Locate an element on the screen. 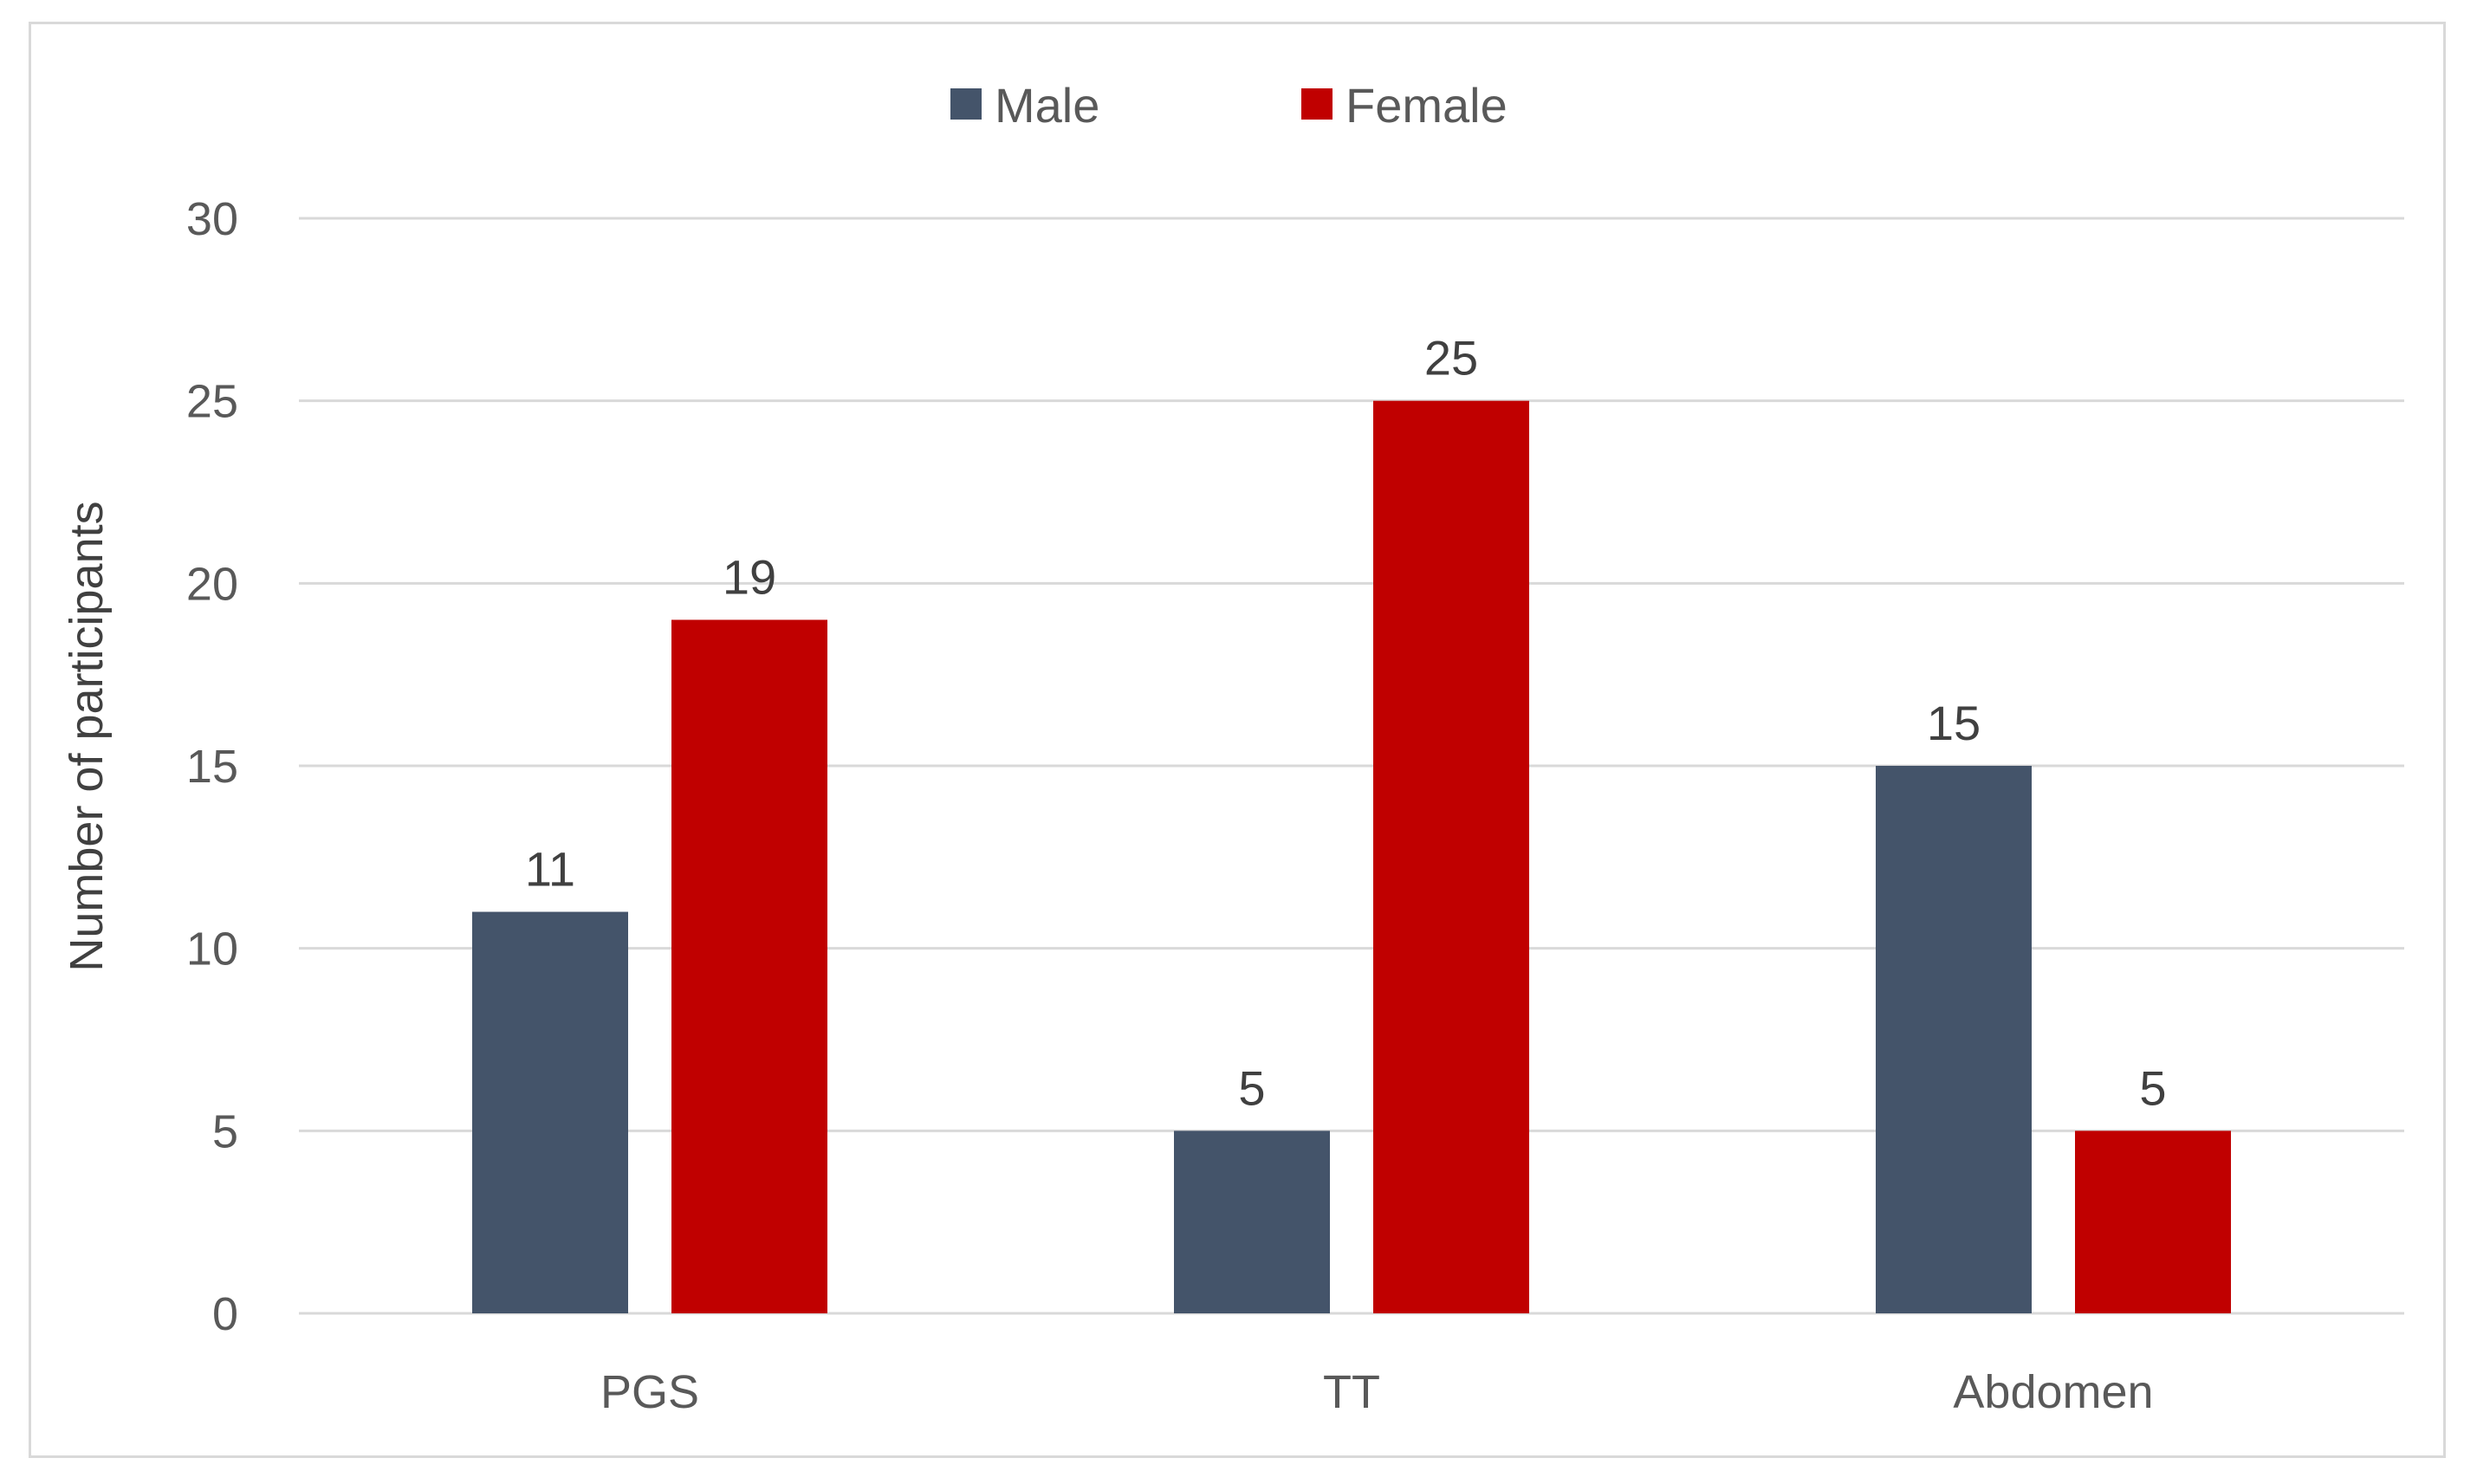 The width and height of the screenshot is (2477, 1484). legend-swatch-female is located at coordinates (1317, 104).